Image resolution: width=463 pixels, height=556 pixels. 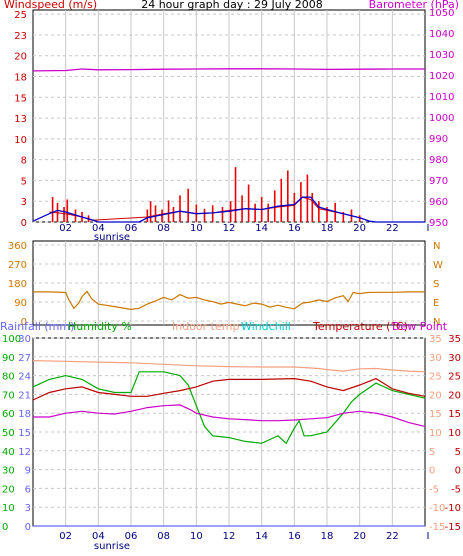 I want to click on humidity-tick-label: 90, so click(x=8, y=358).